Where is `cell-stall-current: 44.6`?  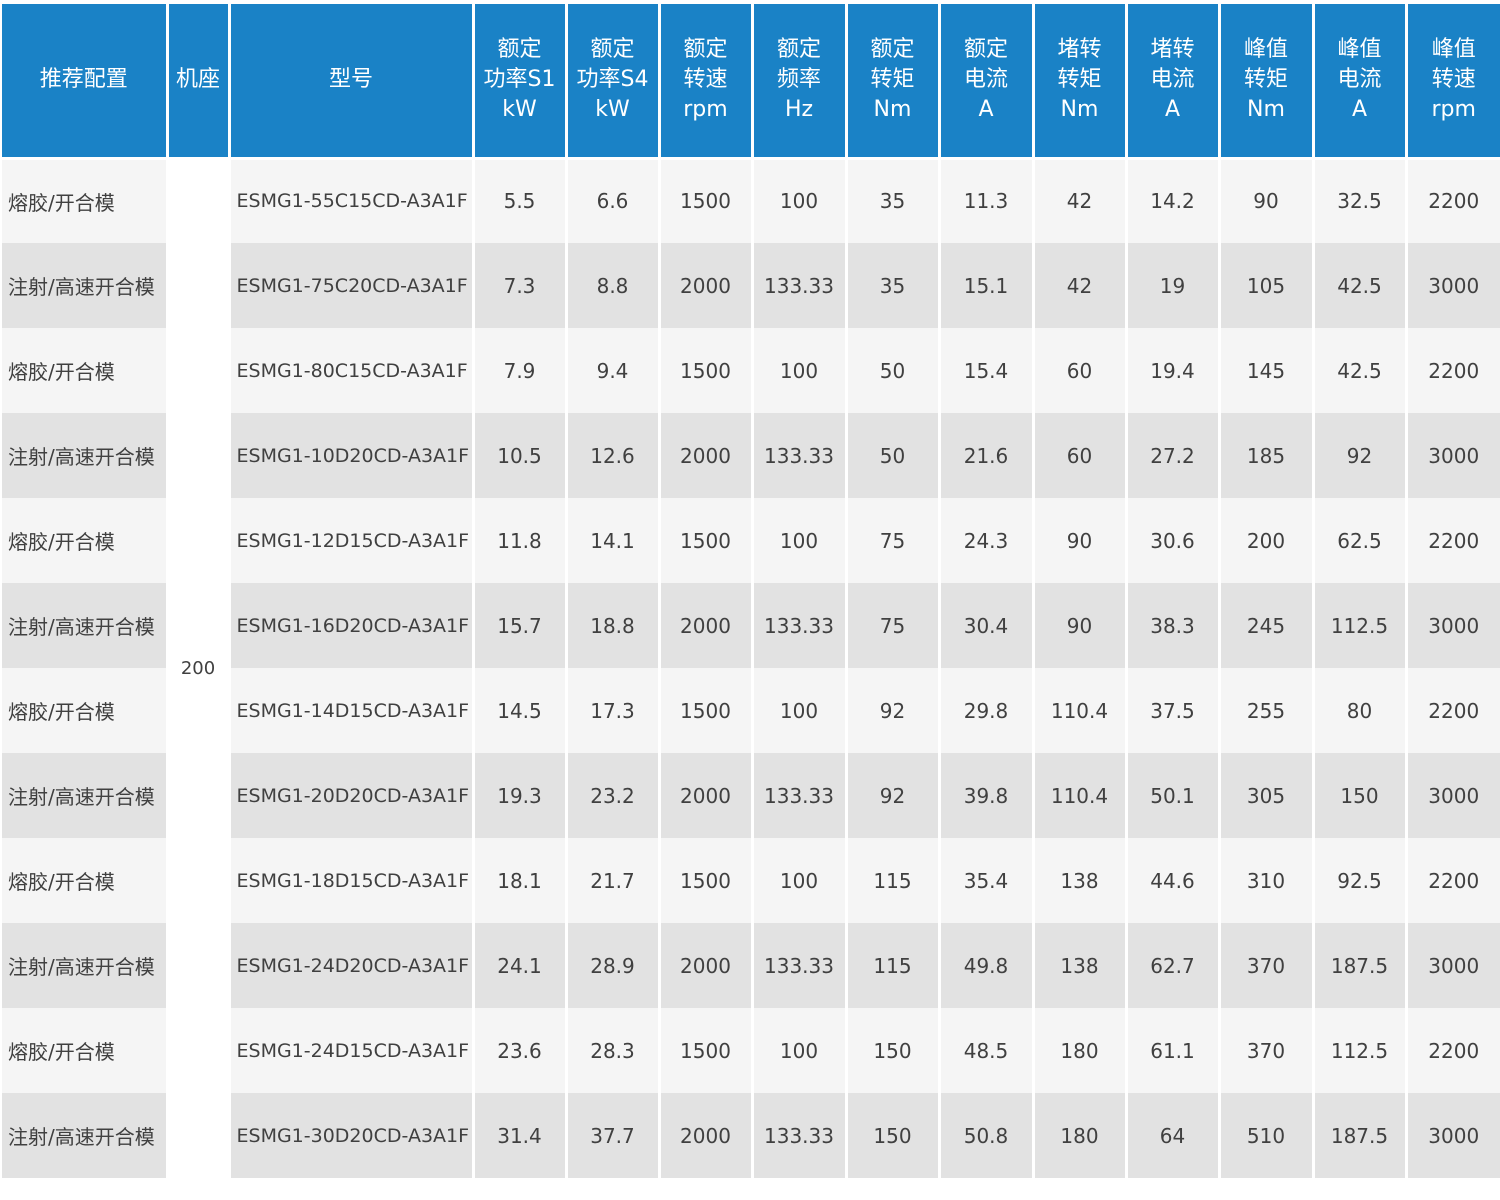 cell-stall-current: 44.6 is located at coordinates (1173, 880).